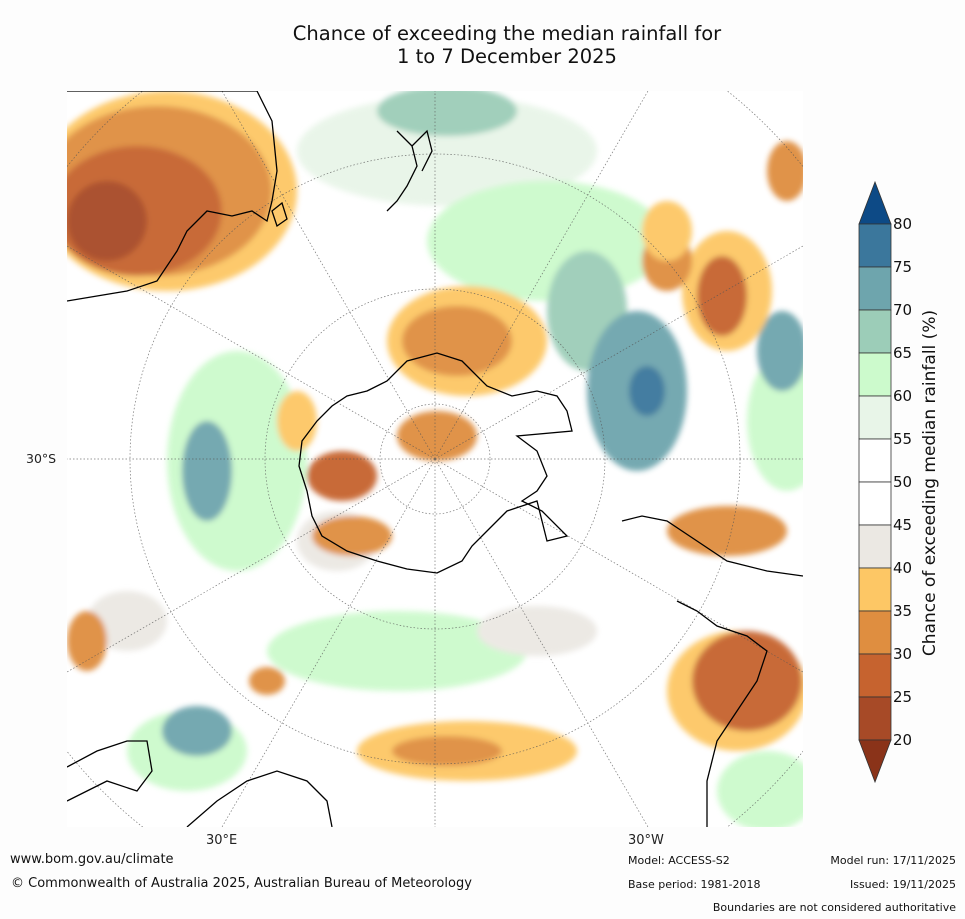 The image size is (965, 919). What do you see at coordinates (930, 483) in the screenshot?
I see `colorbar-title: Chance of exceeding median rainfall (%)` at bounding box center [930, 483].